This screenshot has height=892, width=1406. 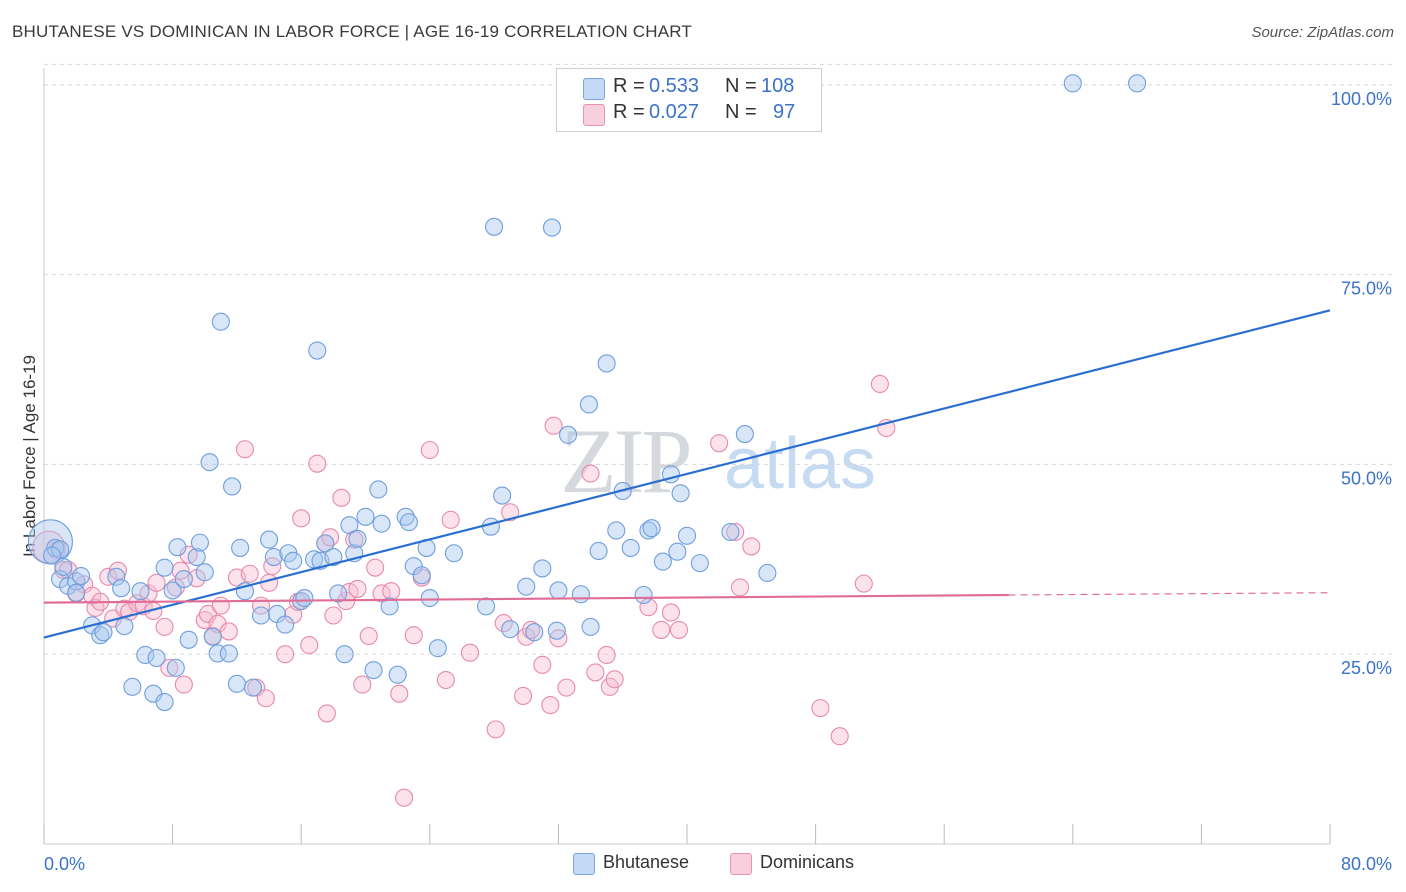 What do you see at coordinates (1361, 99) in the screenshot?
I see `y-tick-label-3: 100.0%` at bounding box center [1361, 99].